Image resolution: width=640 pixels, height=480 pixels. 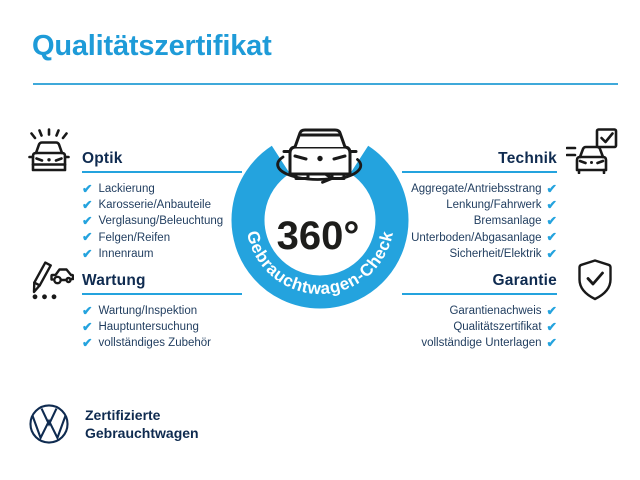 What do you see at coordinates (50, 279) in the screenshot?
I see `service-checklist-icon` at bounding box center [50, 279].